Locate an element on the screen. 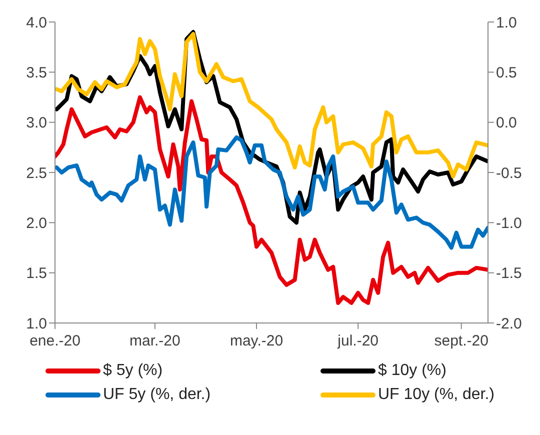 This screenshot has height=435, width=540. y-tick-label: 4.0 is located at coordinates (36, 23).